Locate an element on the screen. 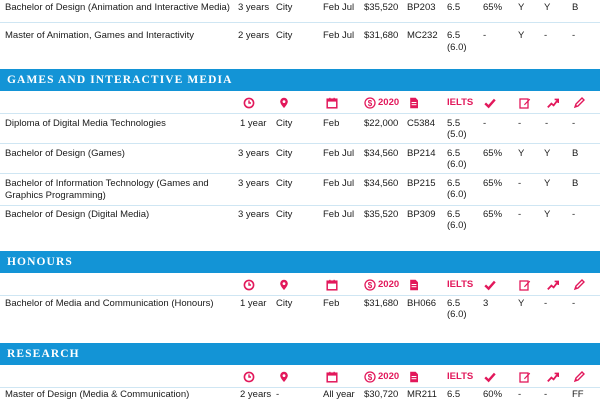  course-fee: $30,720 is located at coordinates (381, 394).